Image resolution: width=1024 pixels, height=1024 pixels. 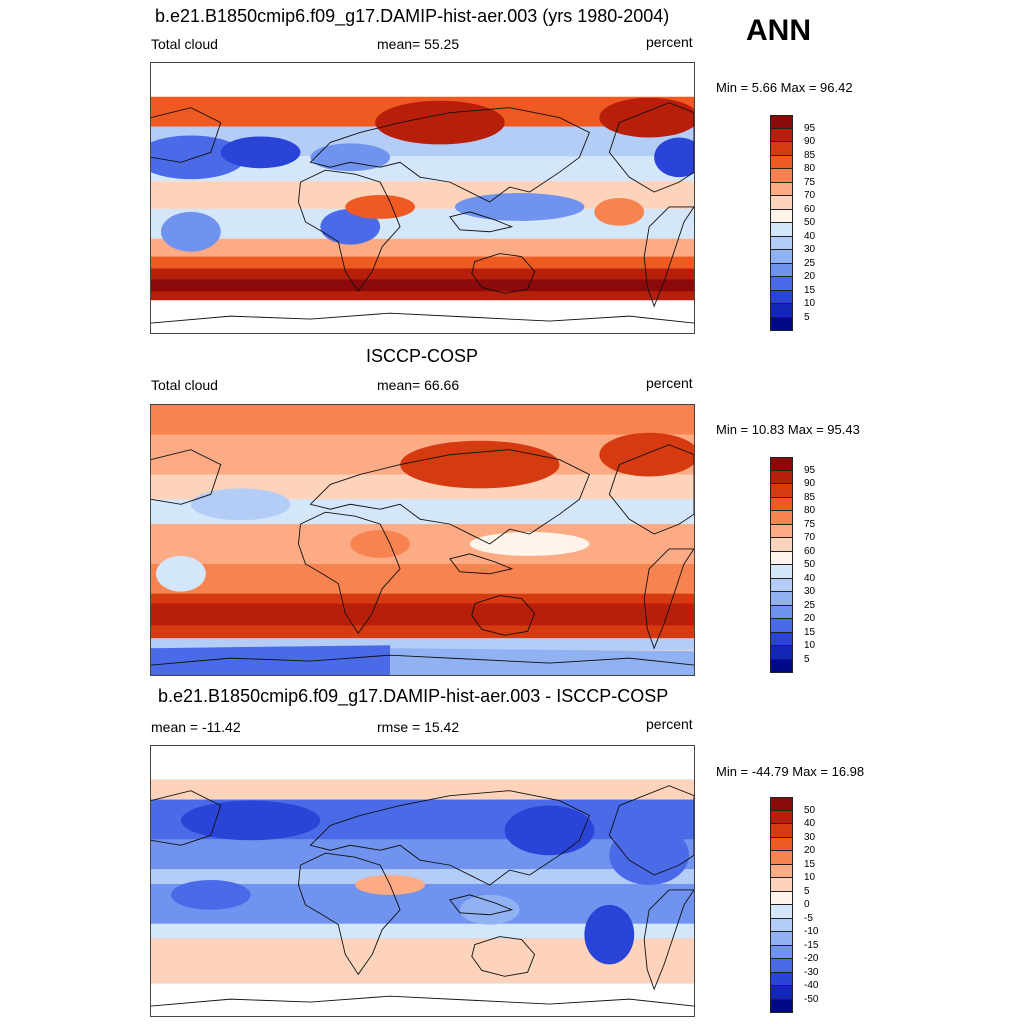 What do you see at coordinates (418, 44) in the screenshot?
I see `panel-mean-label: mean= 55.25` at bounding box center [418, 44].